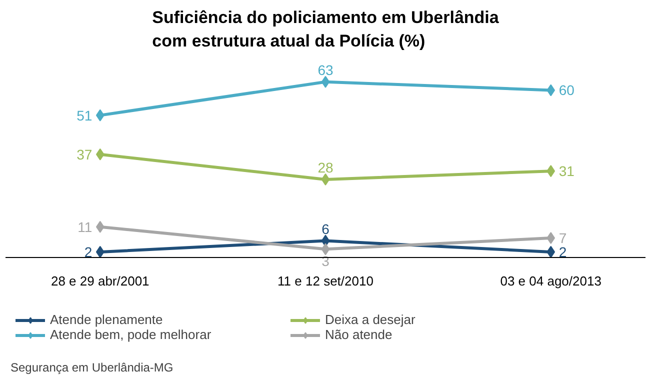  Describe the element at coordinates (566, 90) in the screenshot. I see `data-label: 60` at that location.